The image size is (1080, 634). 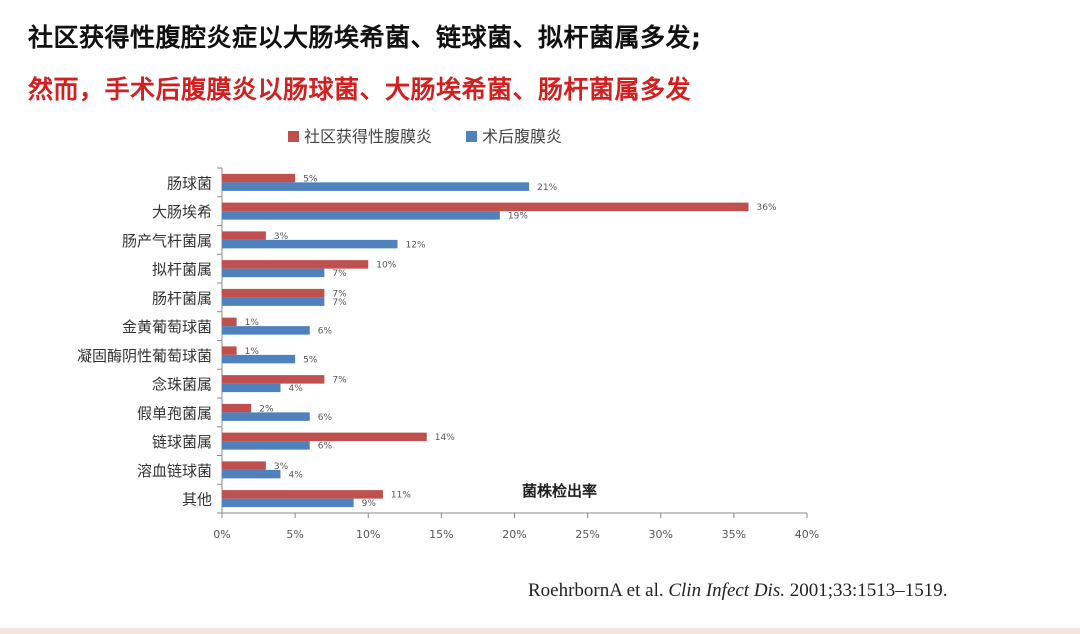 I want to click on citation-journal: Clin Infect Dis., so click(x=726, y=590).